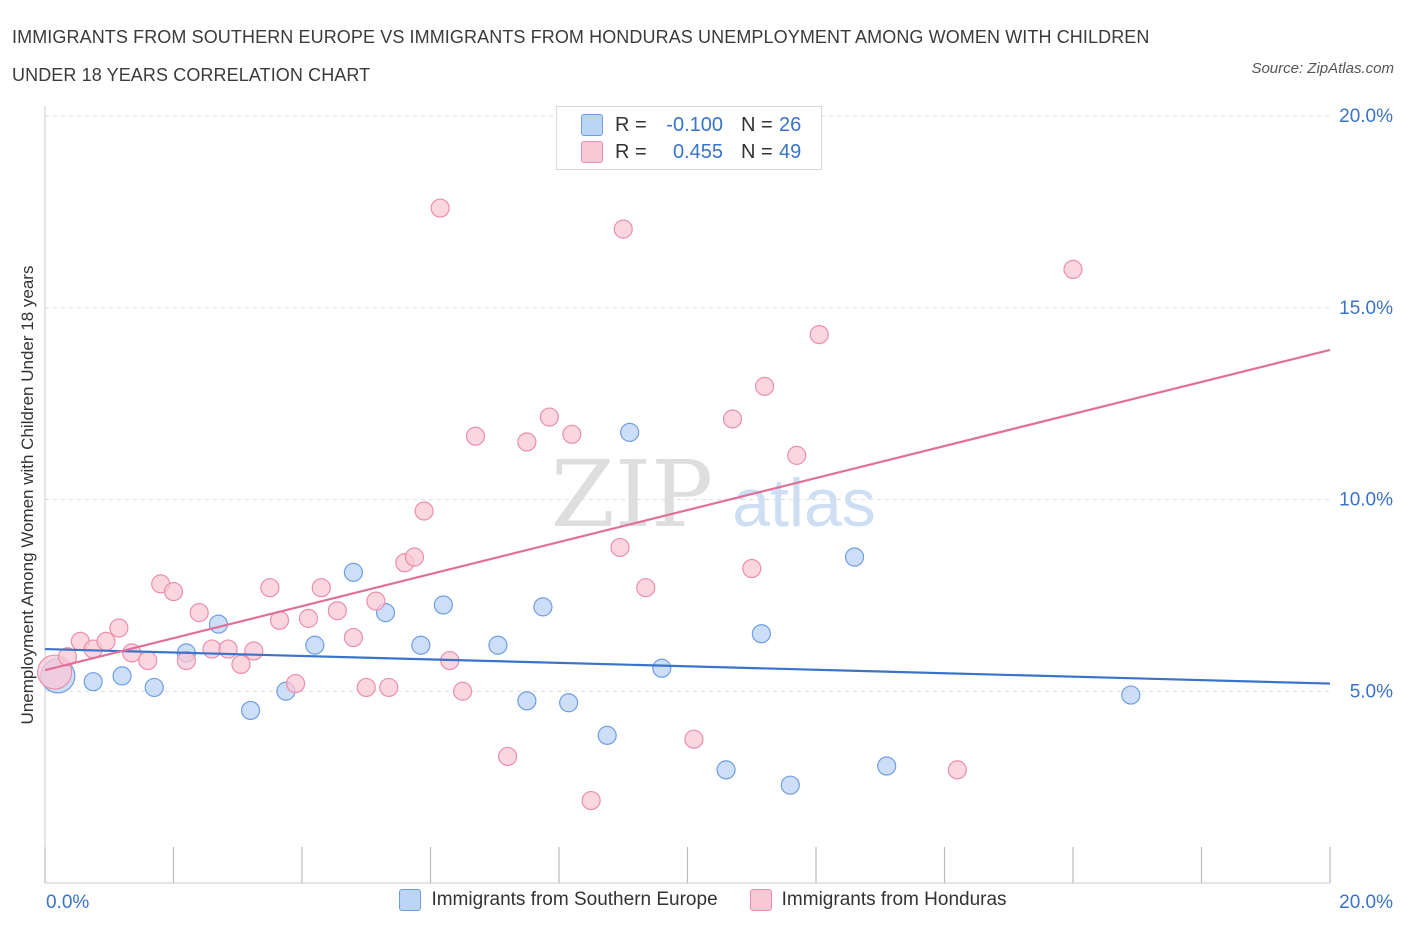 The image size is (1406, 930). What do you see at coordinates (687, 666) in the screenshot?
I see `trend-line-southern-europe` at bounding box center [687, 666].